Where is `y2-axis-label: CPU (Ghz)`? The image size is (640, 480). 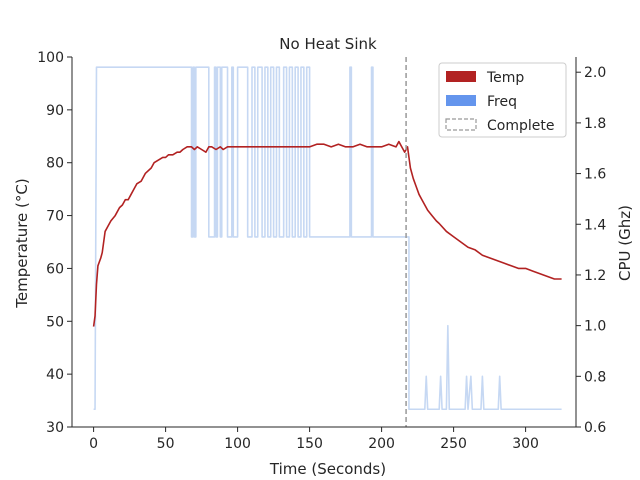 y2-axis-label: CPU (Ghz) is located at coordinates (625, 243).